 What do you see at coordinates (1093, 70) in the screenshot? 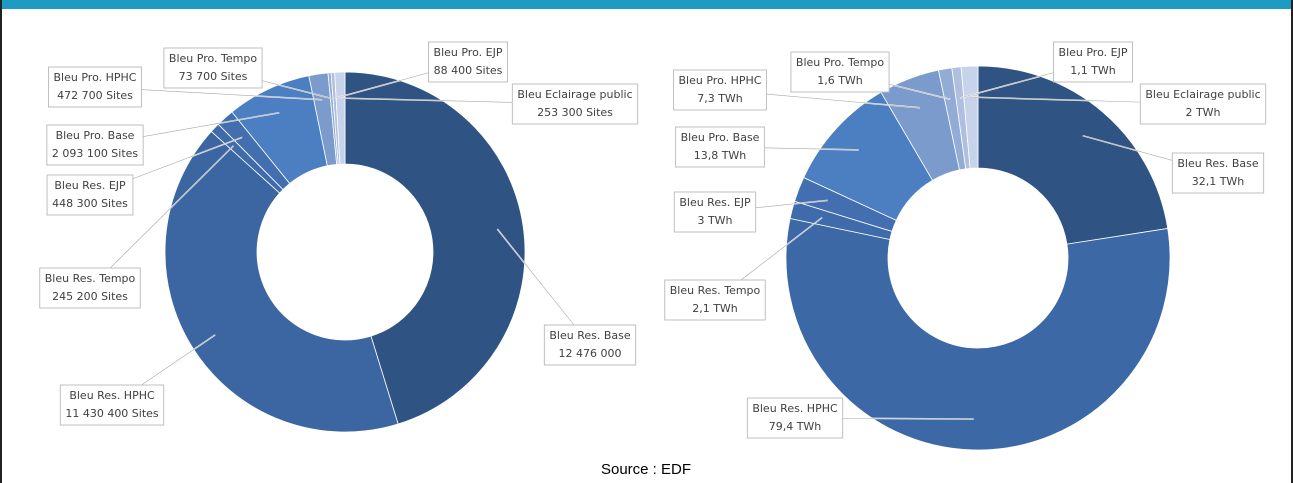
I see `slice-value-label: 1,1 TWh` at bounding box center [1093, 70].